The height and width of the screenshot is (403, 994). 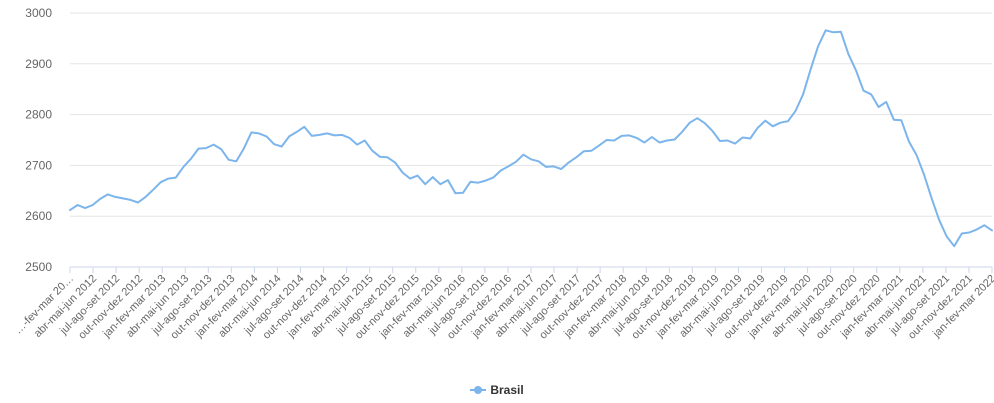 What do you see at coordinates (478, 390) in the screenshot?
I see `legend-marker-icon` at bounding box center [478, 390].